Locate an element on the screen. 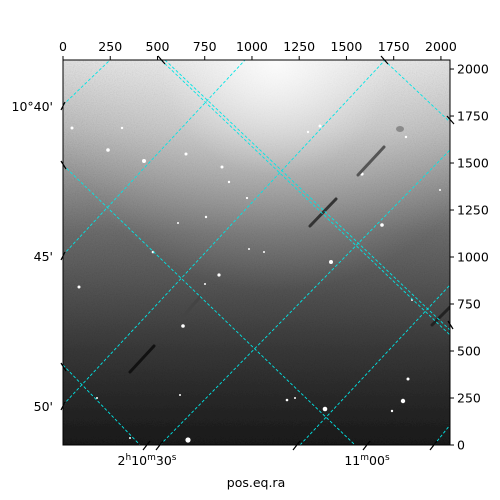 This screenshot has width=500, height=500. top-tick-label: 1250 is located at coordinates (299, 46).